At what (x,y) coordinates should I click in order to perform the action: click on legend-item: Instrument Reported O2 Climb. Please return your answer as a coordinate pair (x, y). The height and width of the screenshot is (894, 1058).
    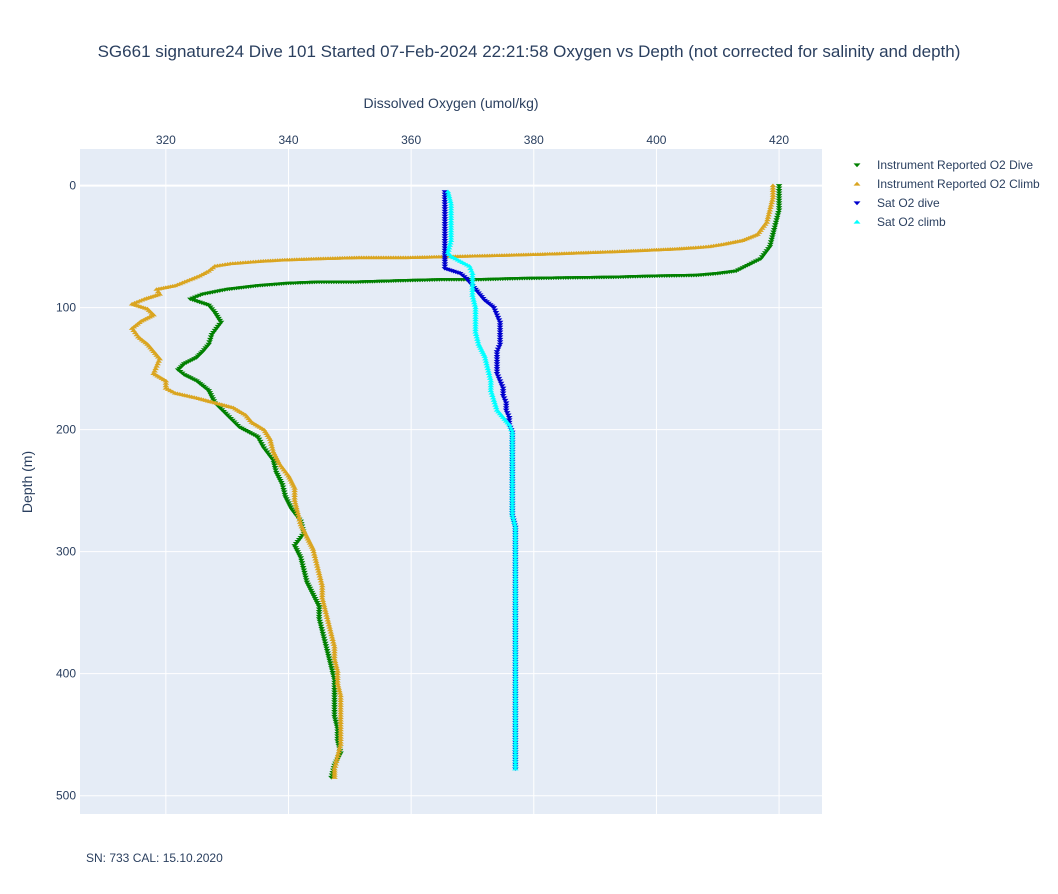
    Looking at the image, I should click on (947, 184).